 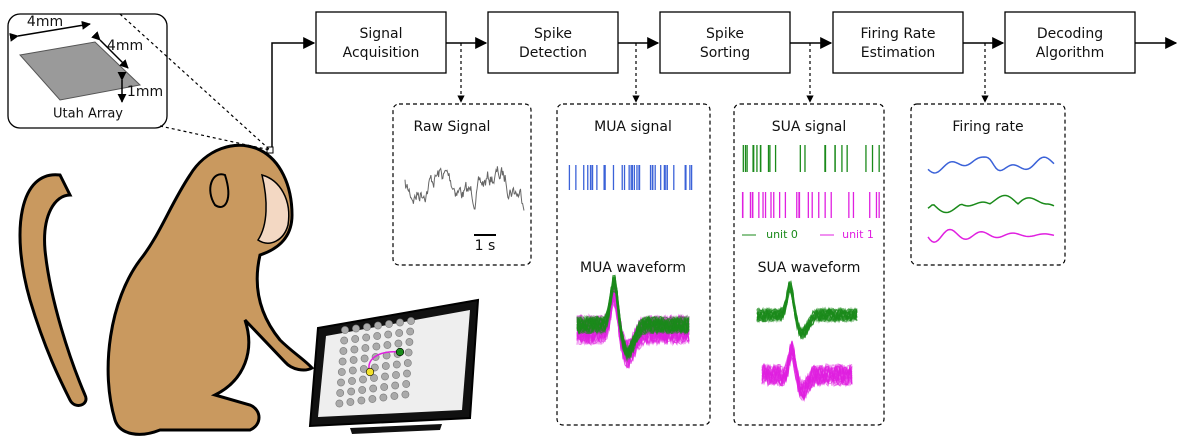 What do you see at coordinates (370, 372) in the screenshot?
I see `cursor` at bounding box center [370, 372].